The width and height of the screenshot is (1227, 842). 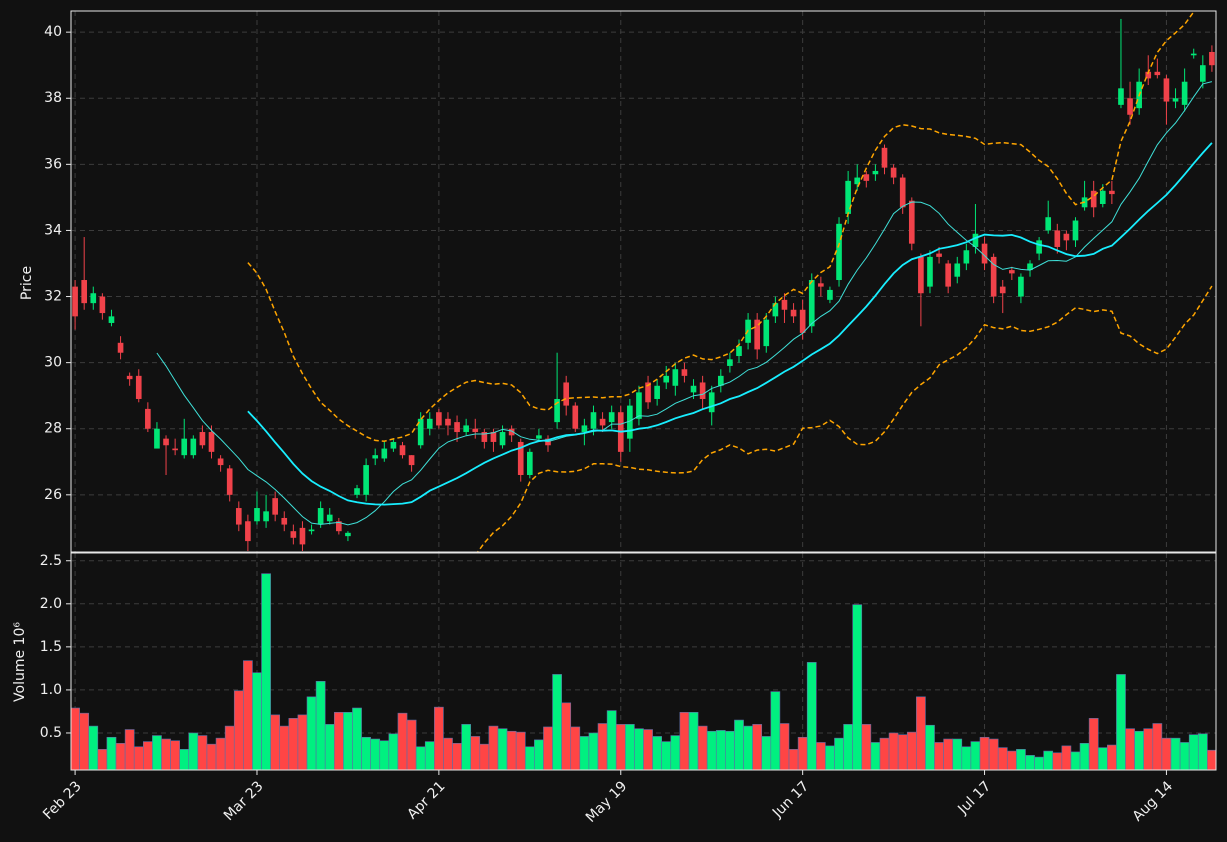 I want to click on volume-tick-label: 2.0, so click(x=51, y=604).